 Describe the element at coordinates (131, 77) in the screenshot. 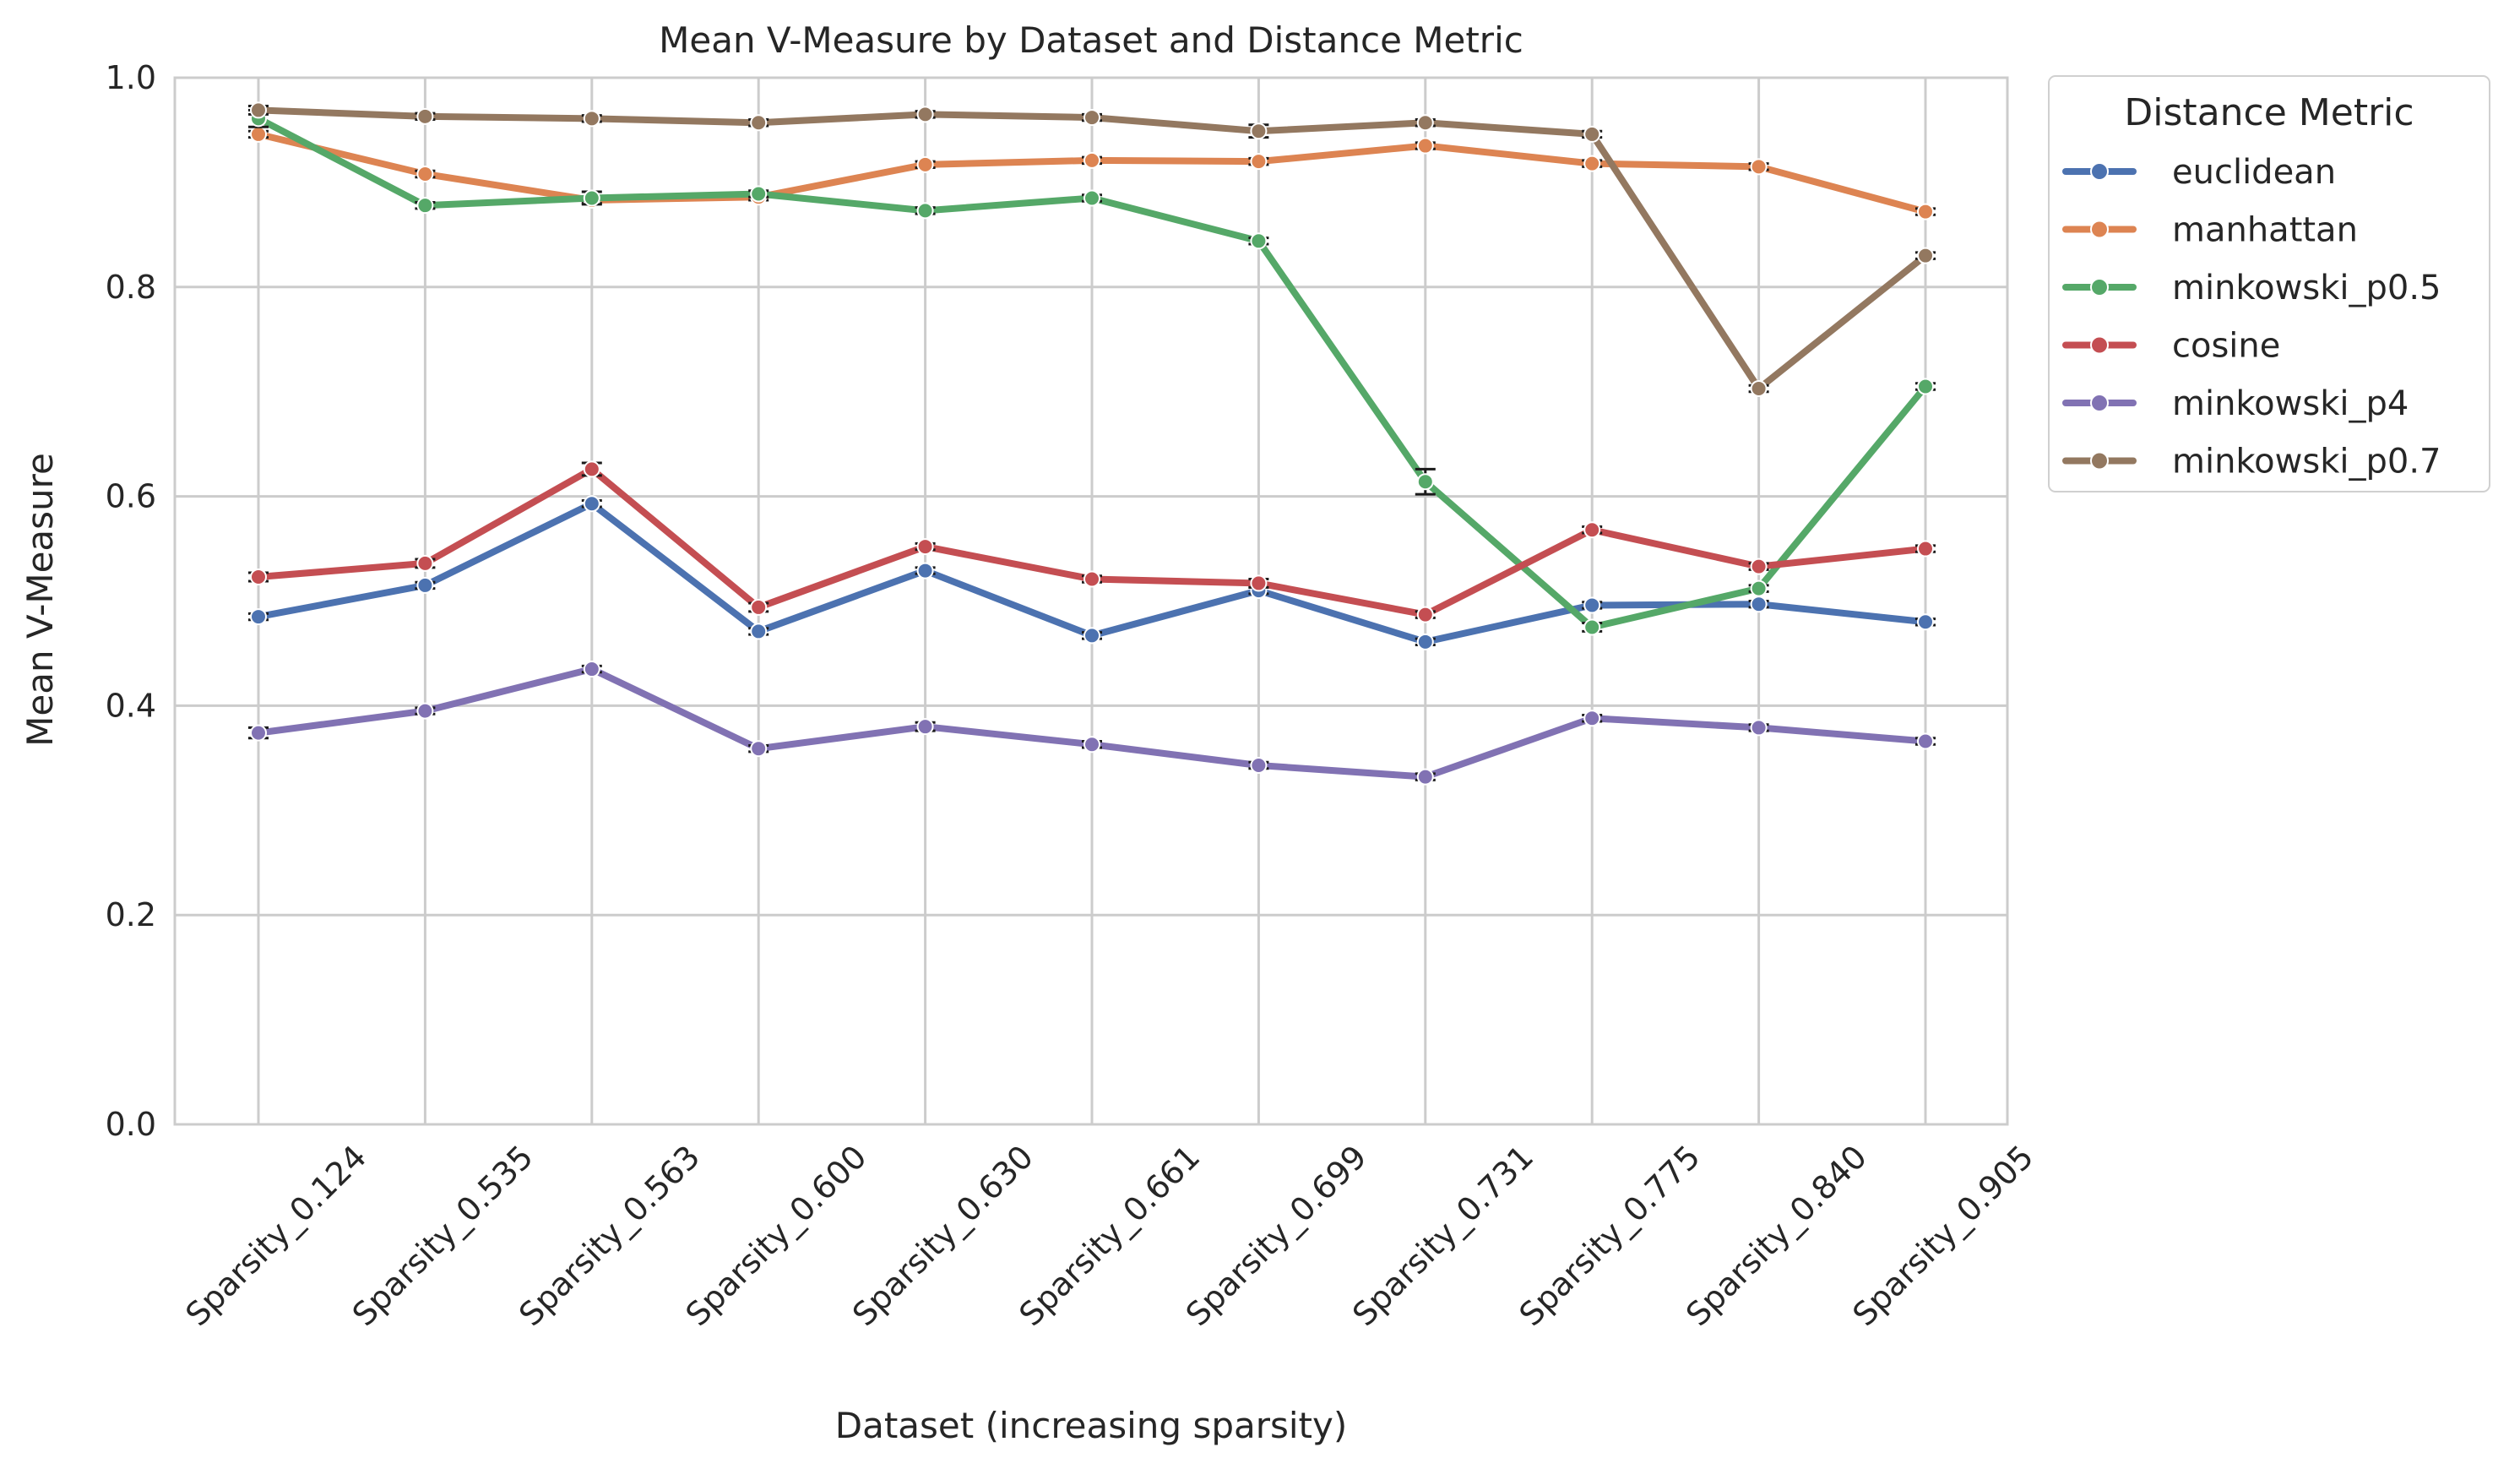

I see `y-tick-label: 1.0` at that location.